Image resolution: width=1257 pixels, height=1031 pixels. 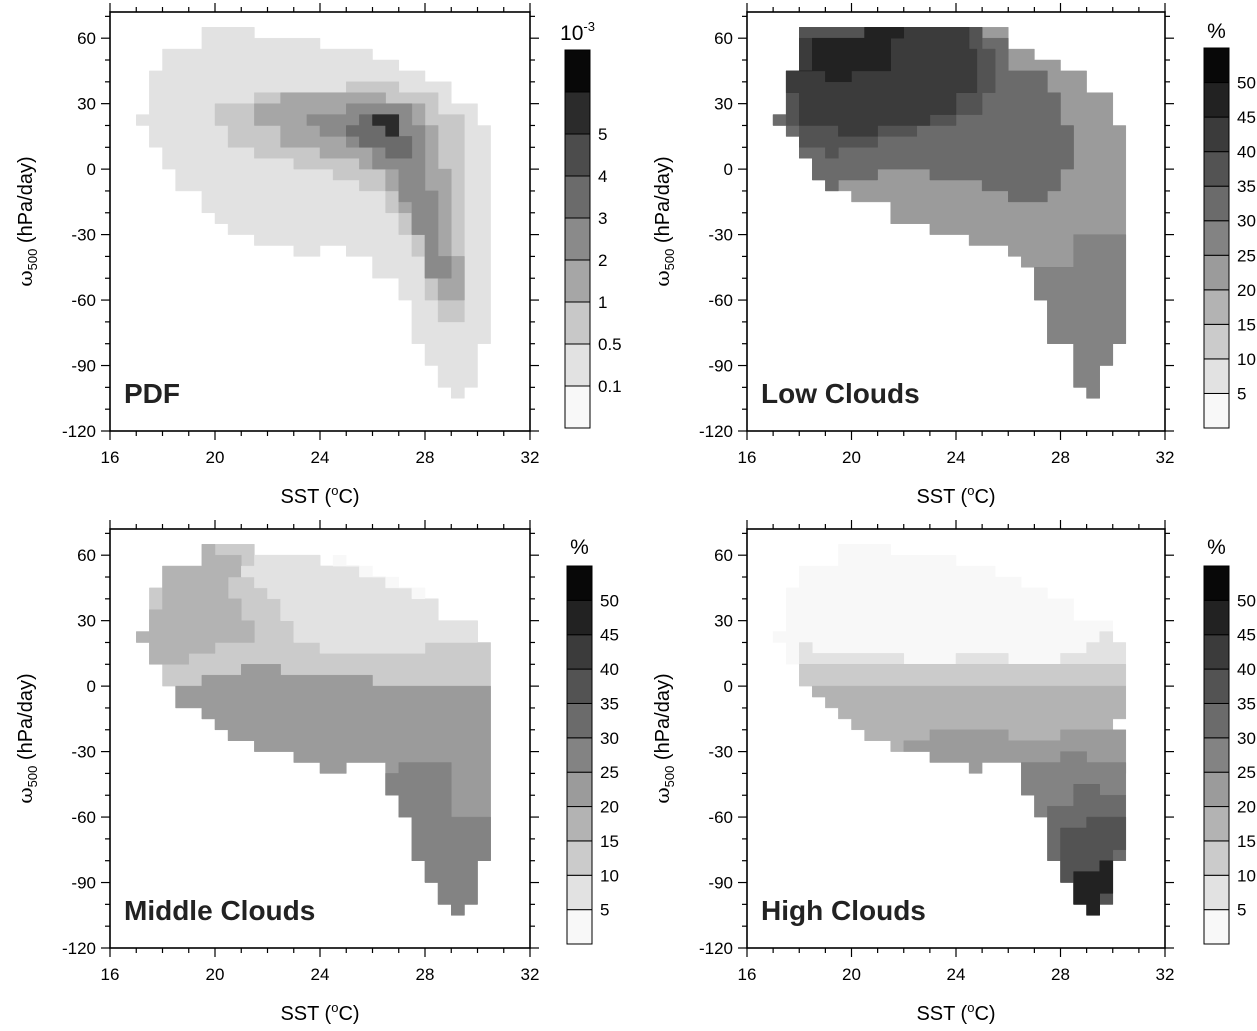 What do you see at coordinates (843, 910) in the screenshot?
I see `panel-label: High Clouds` at bounding box center [843, 910].